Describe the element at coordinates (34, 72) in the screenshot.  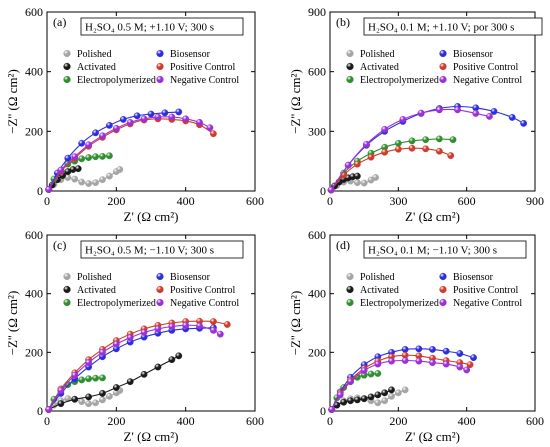
I see `y-tick-label: 400` at that location.